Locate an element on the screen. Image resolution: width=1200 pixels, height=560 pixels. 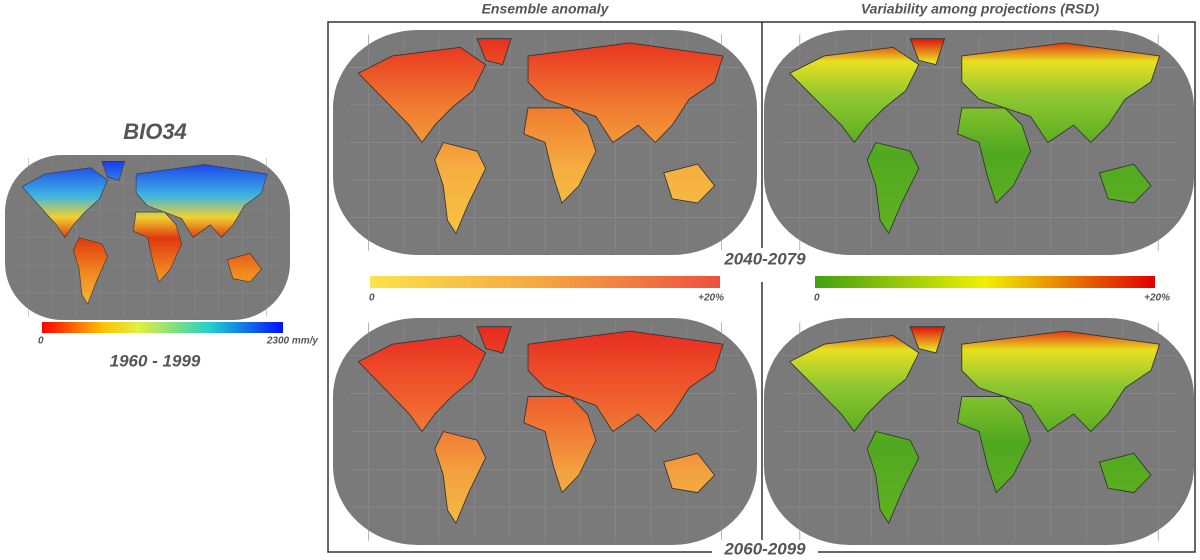
title: BIO34 is located at coordinates (155, 131).